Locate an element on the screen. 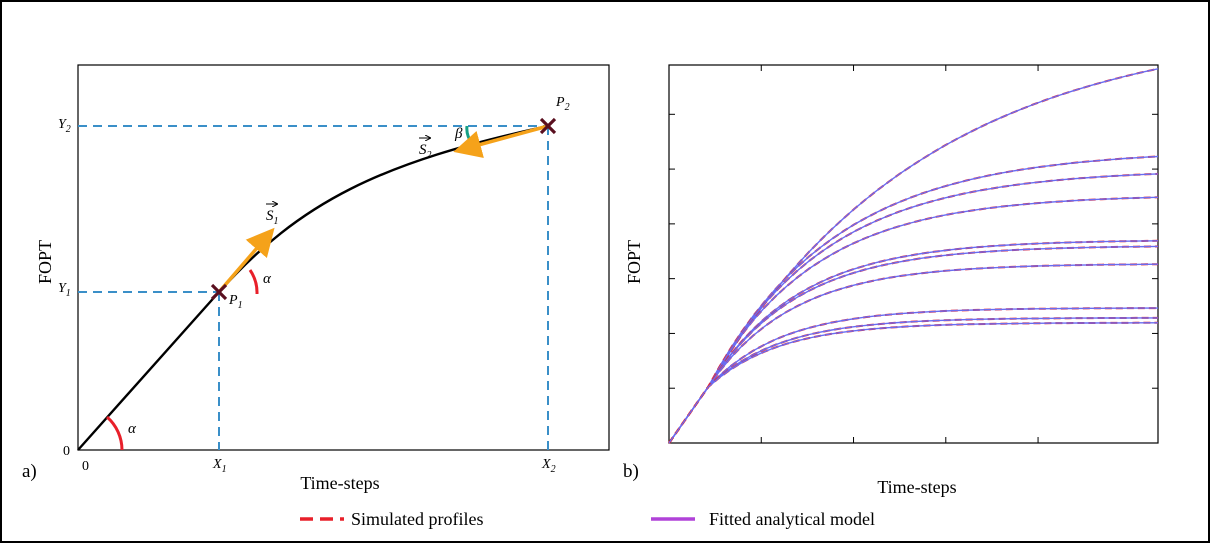 The height and width of the screenshot is (543, 1210). point-p2-marker is located at coordinates (548, 126).